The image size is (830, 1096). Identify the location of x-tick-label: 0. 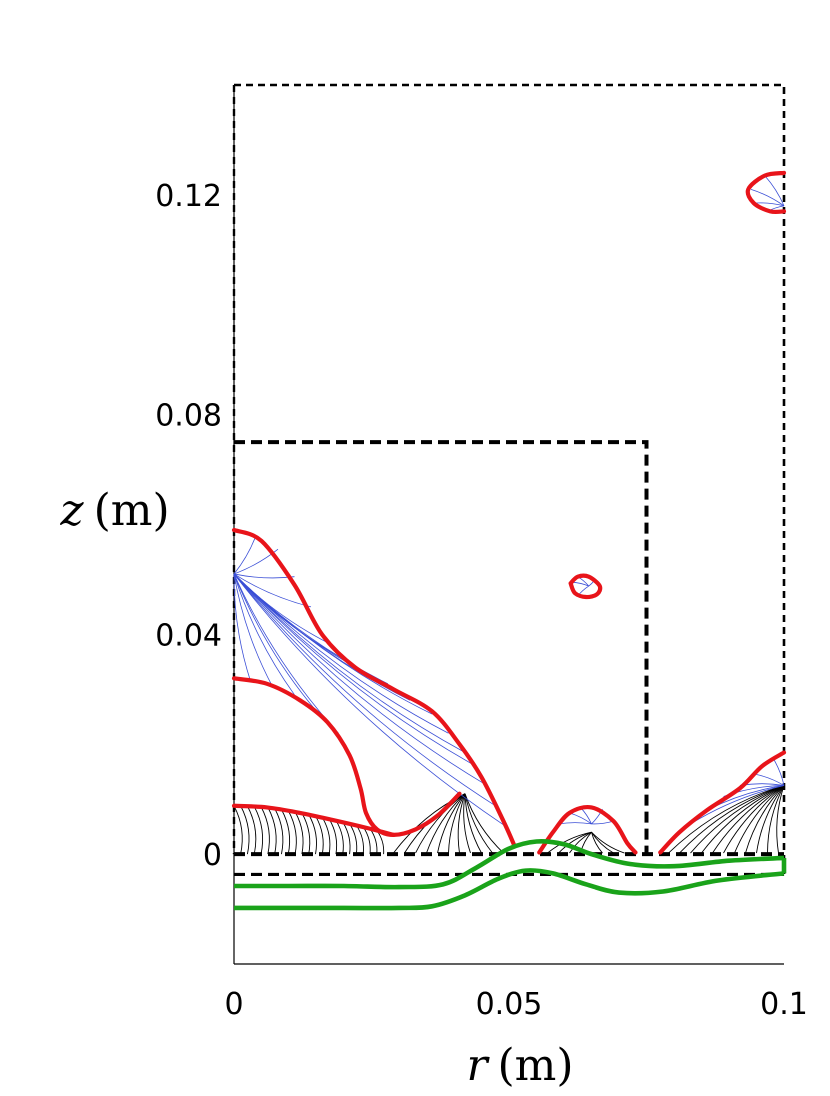
(233, 1004).